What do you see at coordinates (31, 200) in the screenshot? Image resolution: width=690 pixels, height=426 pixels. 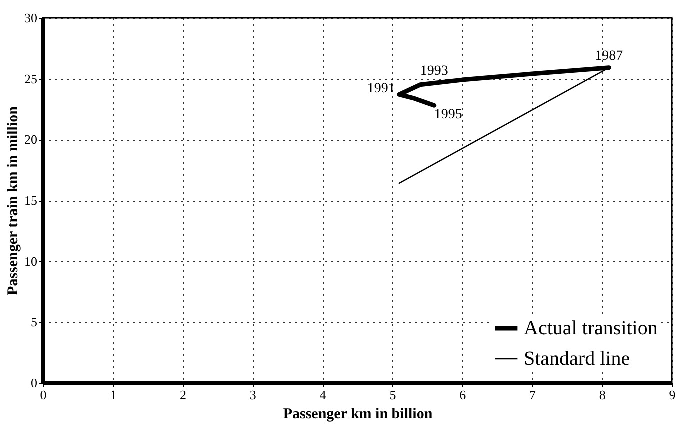 I see `y-tick-label: 15` at bounding box center [31, 200].